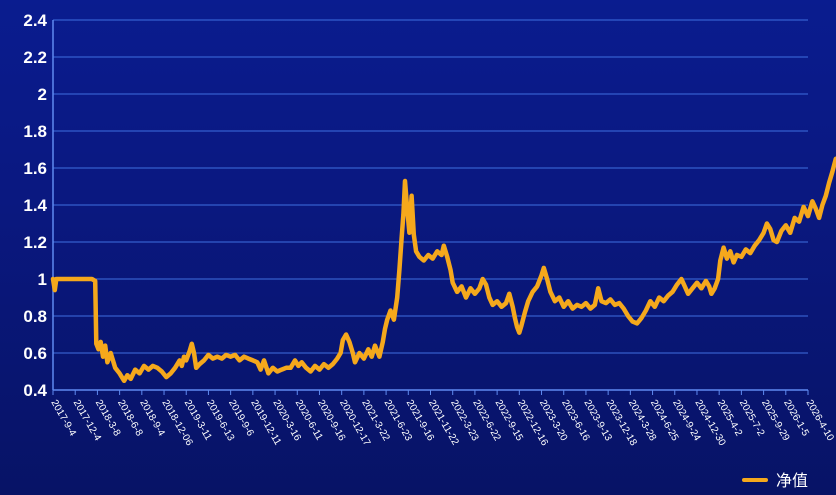 The height and width of the screenshot is (495, 836). I want to click on y-tick-label: 1.8, so click(35, 131).